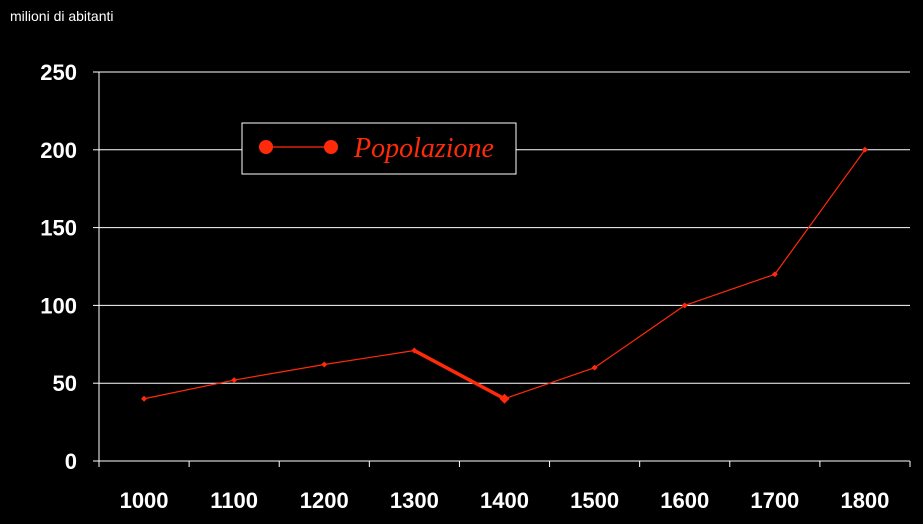 The height and width of the screenshot is (524, 923). I want to click on x-tick-label: 1400, so click(504, 500).